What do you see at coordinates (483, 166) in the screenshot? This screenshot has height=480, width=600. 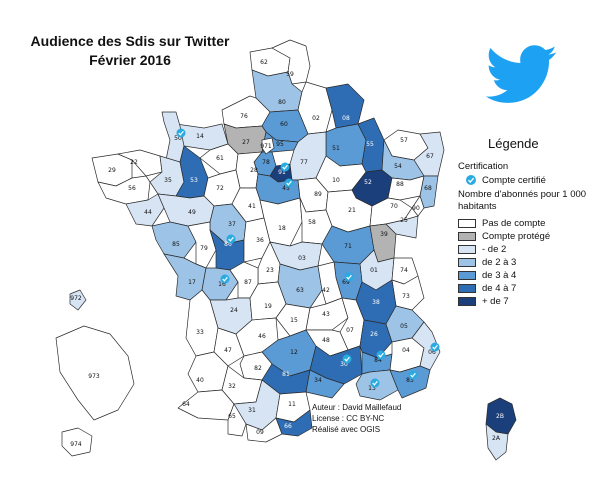 I see `legend-certification-heading: Certification` at bounding box center [483, 166].